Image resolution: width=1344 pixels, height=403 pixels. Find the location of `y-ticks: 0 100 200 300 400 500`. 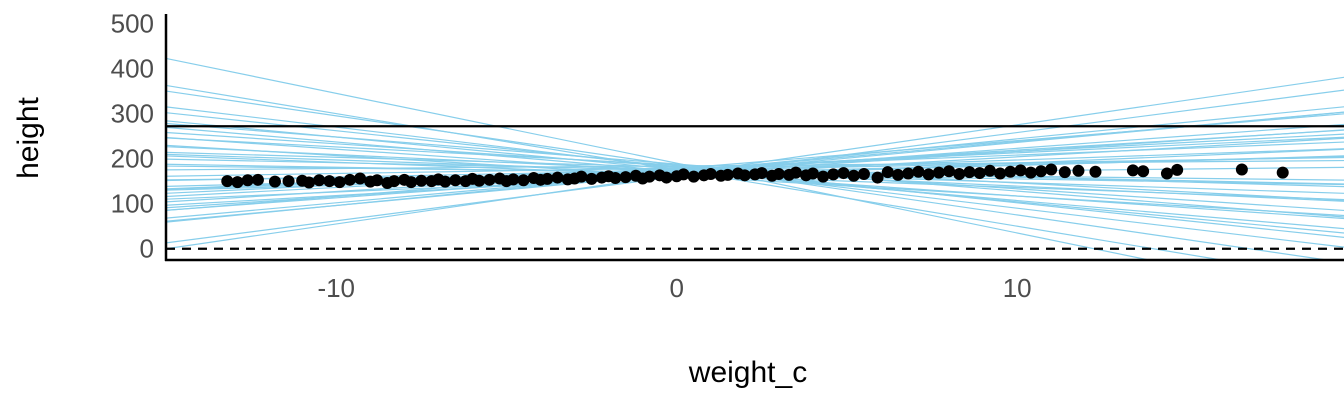

y-ticks: 0 100 200 300 400 500 is located at coordinates (132, 136).